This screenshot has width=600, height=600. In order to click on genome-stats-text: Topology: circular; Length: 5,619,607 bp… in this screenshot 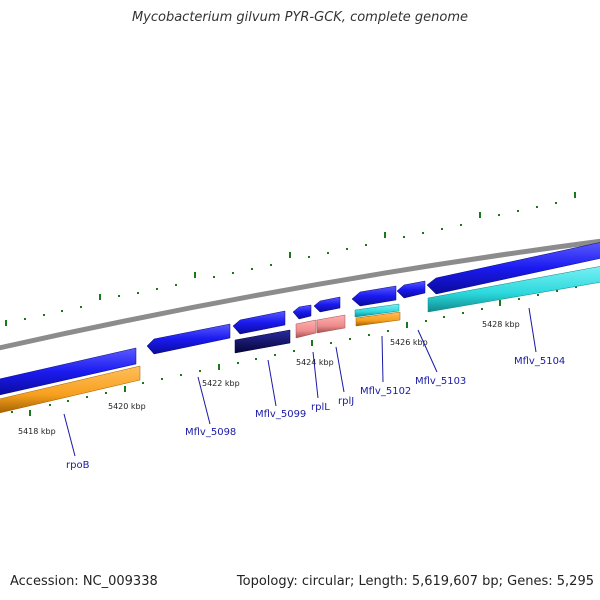, I will do `click(415, 581)`.